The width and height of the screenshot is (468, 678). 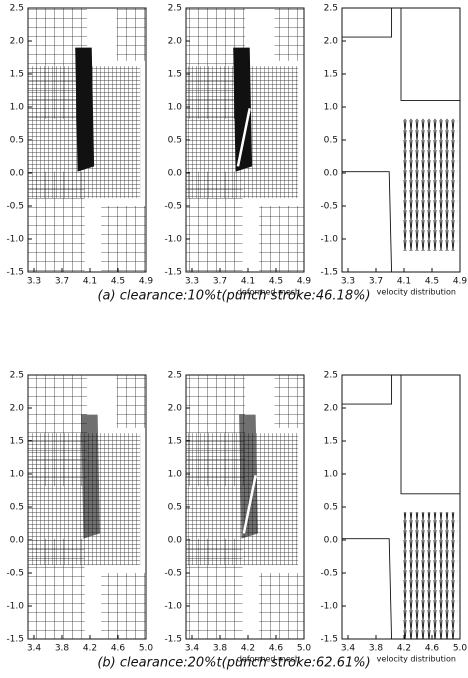 What do you see at coordinates (249, 504) in the screenshot?
I see `crack` at bounding box center [249, 504].